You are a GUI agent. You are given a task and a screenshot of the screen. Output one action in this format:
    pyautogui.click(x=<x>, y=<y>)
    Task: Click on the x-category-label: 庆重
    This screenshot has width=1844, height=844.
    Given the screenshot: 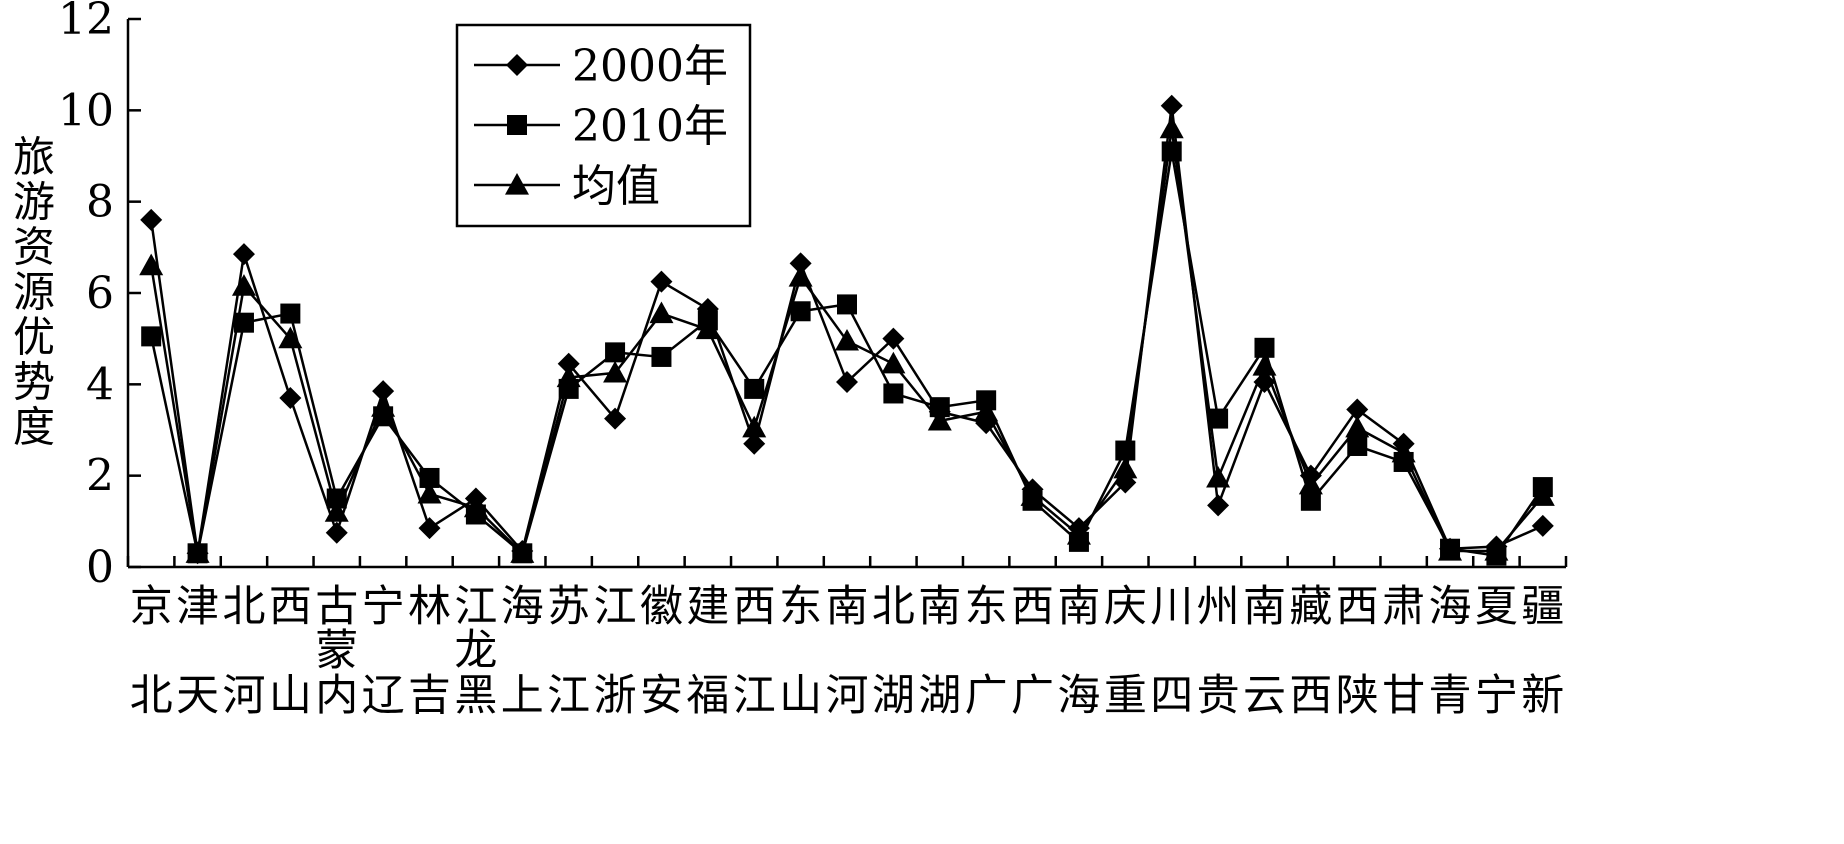 What is the action you would take?
    pyautogui.click(x=1125, y=651)
    